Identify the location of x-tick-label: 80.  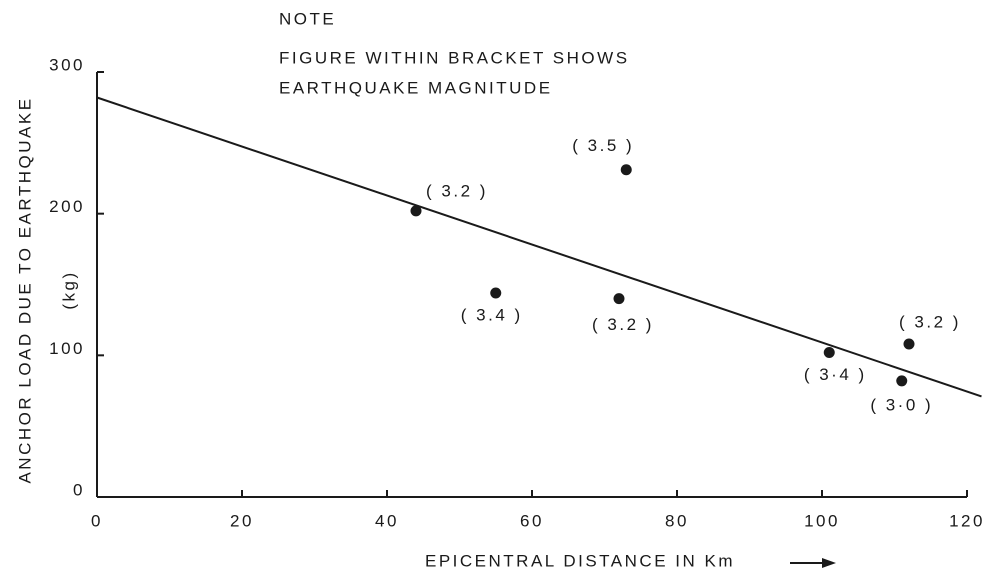
(677, 520).